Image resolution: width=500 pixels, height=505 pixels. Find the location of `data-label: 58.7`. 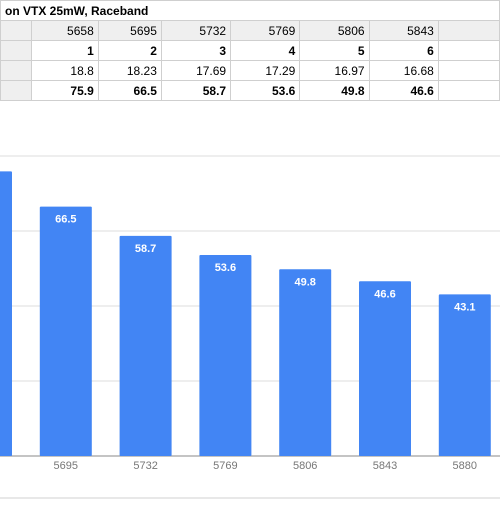

data-label: 58.7 is located at coordinates (145, 249).